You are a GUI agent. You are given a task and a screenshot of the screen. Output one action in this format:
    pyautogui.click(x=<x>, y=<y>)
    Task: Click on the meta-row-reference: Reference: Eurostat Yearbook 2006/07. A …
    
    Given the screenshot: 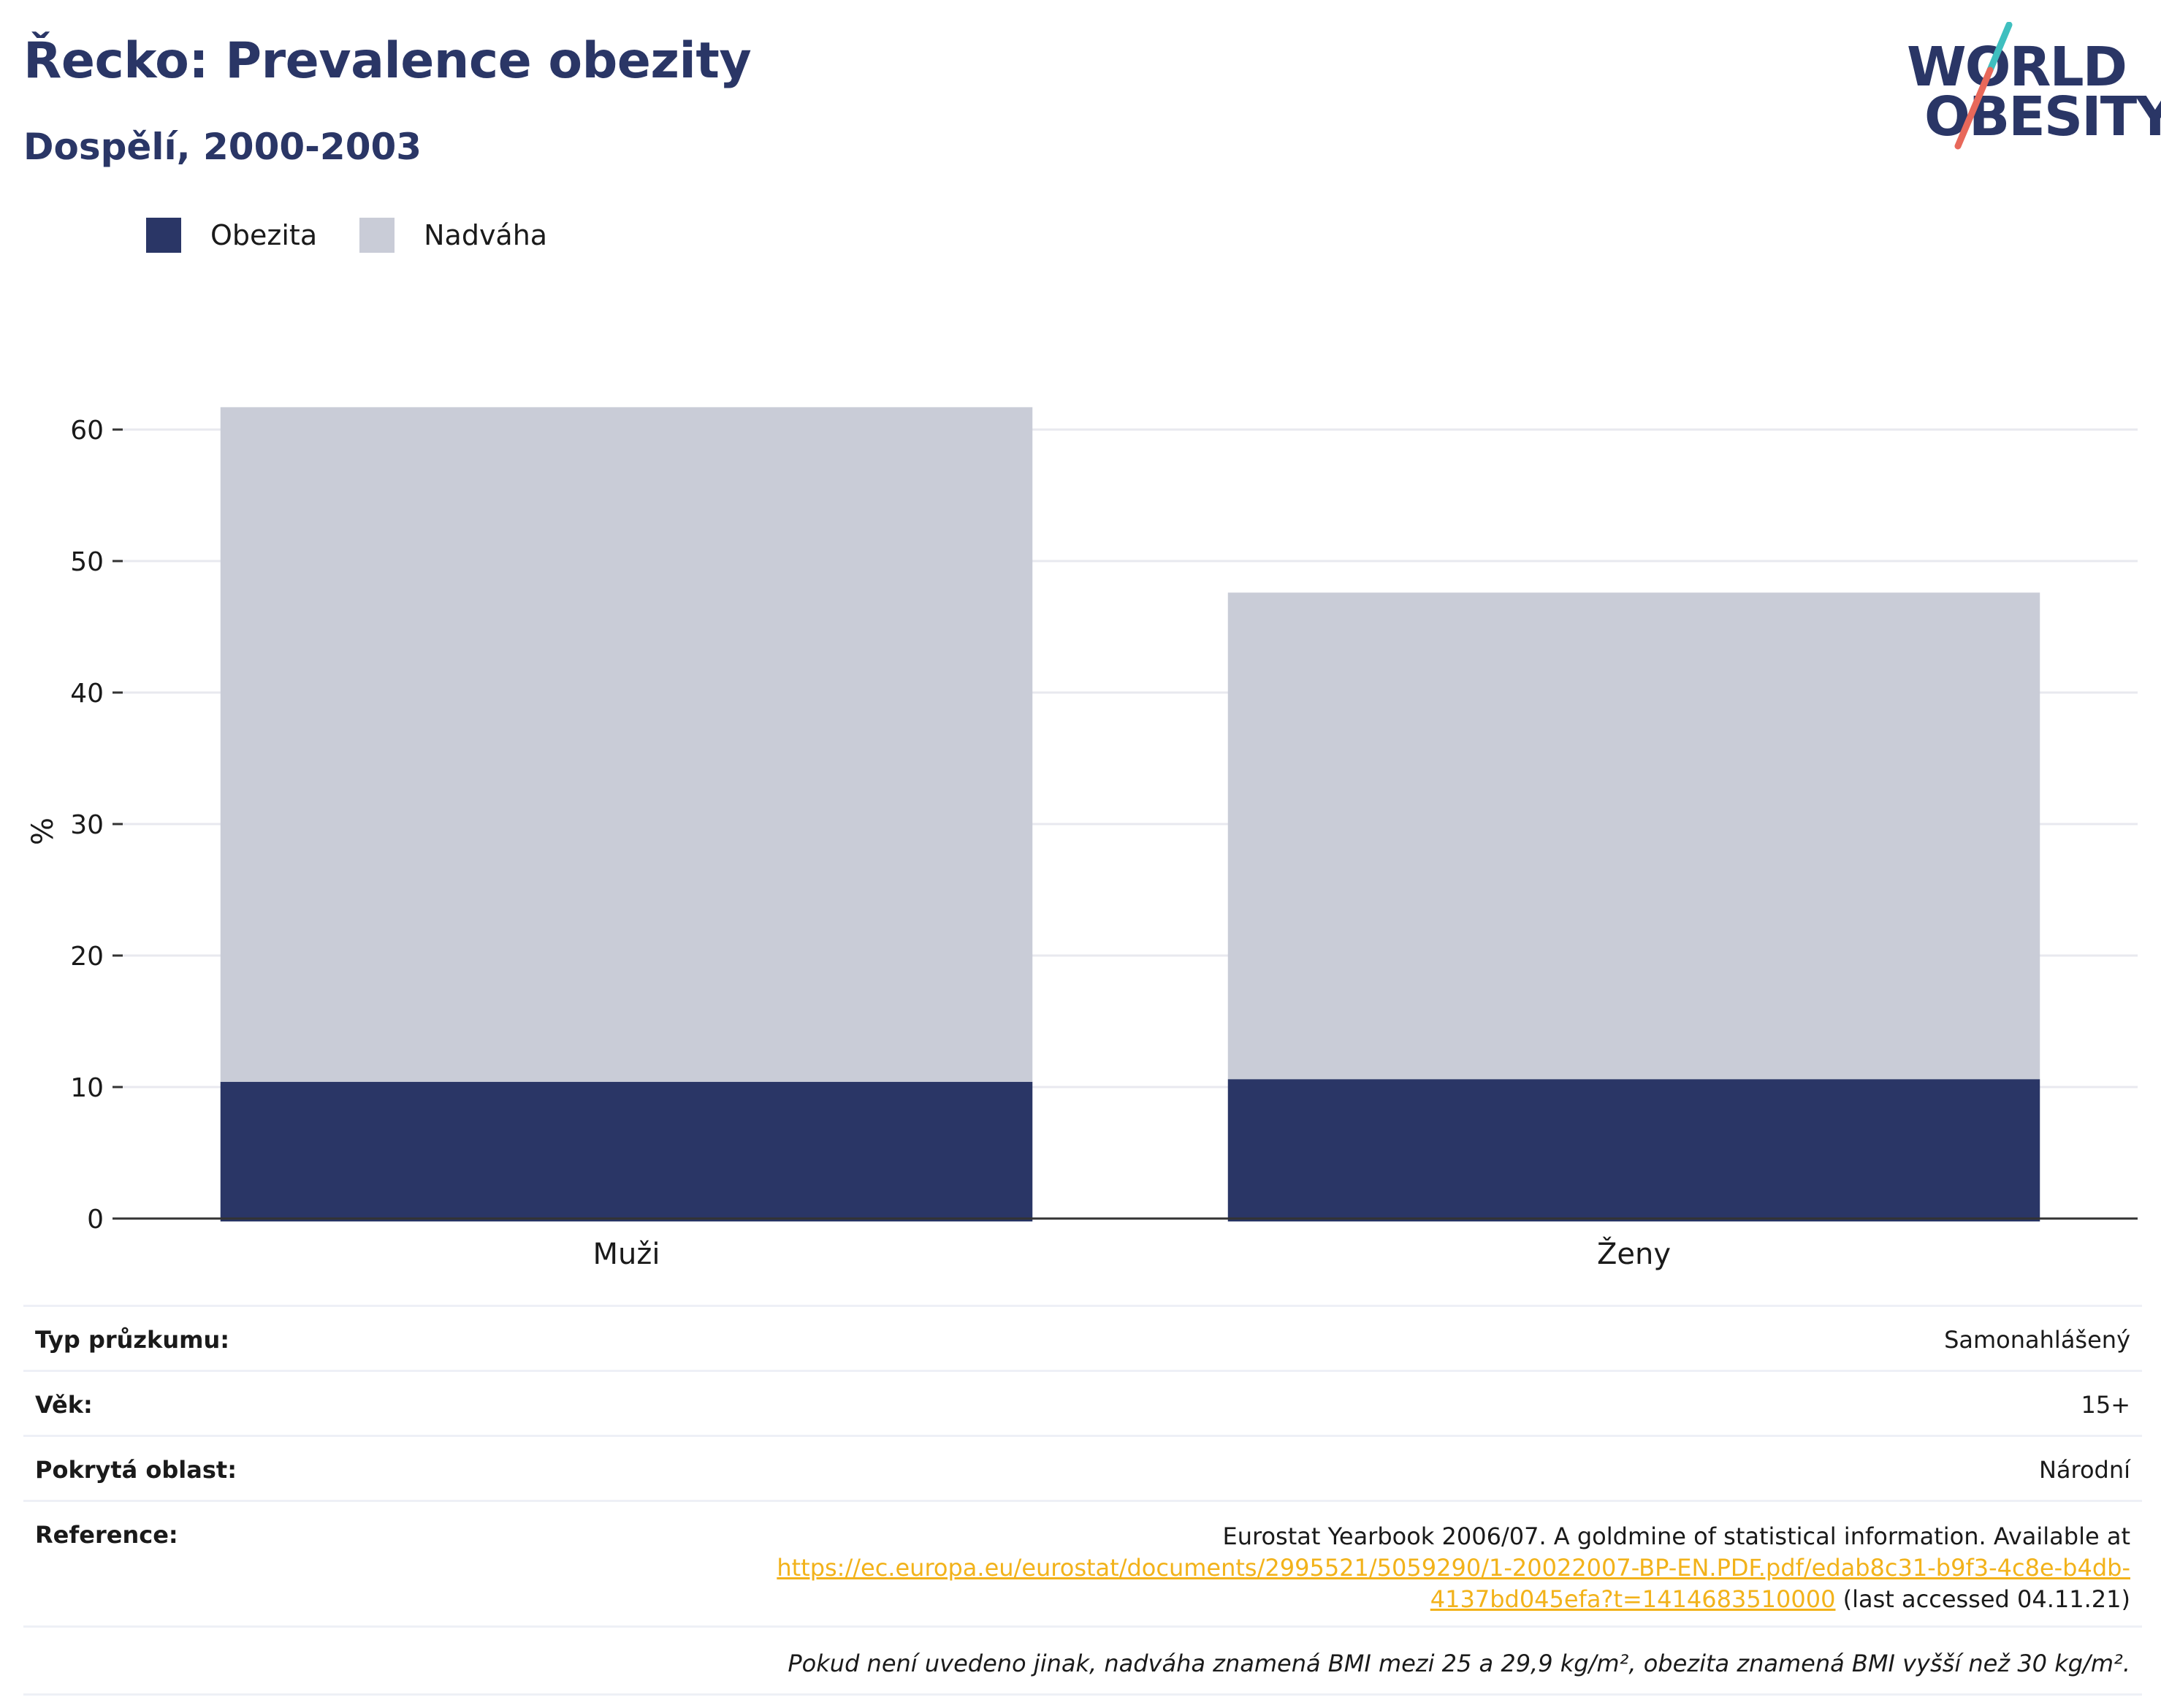 What is the action you would take?
    pyautogui.click(x=1082, y=1565)
    